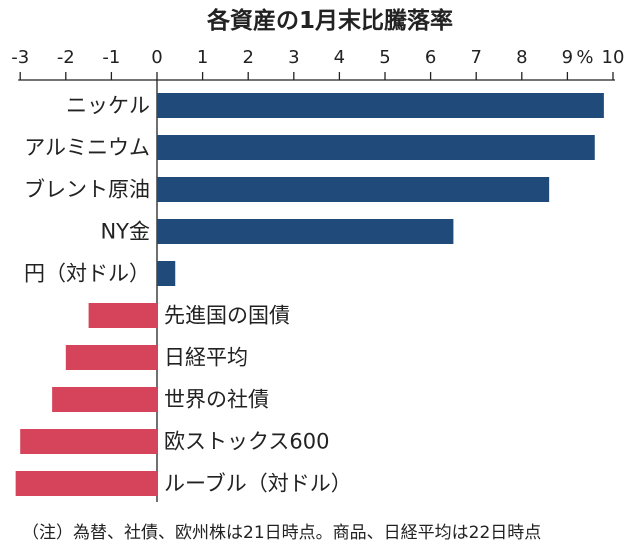 This screenshot has height=549, width=638. Describe the element at coordinates (87, 148) in the screenshot. I see `category-label: アルミニウム` at that location.